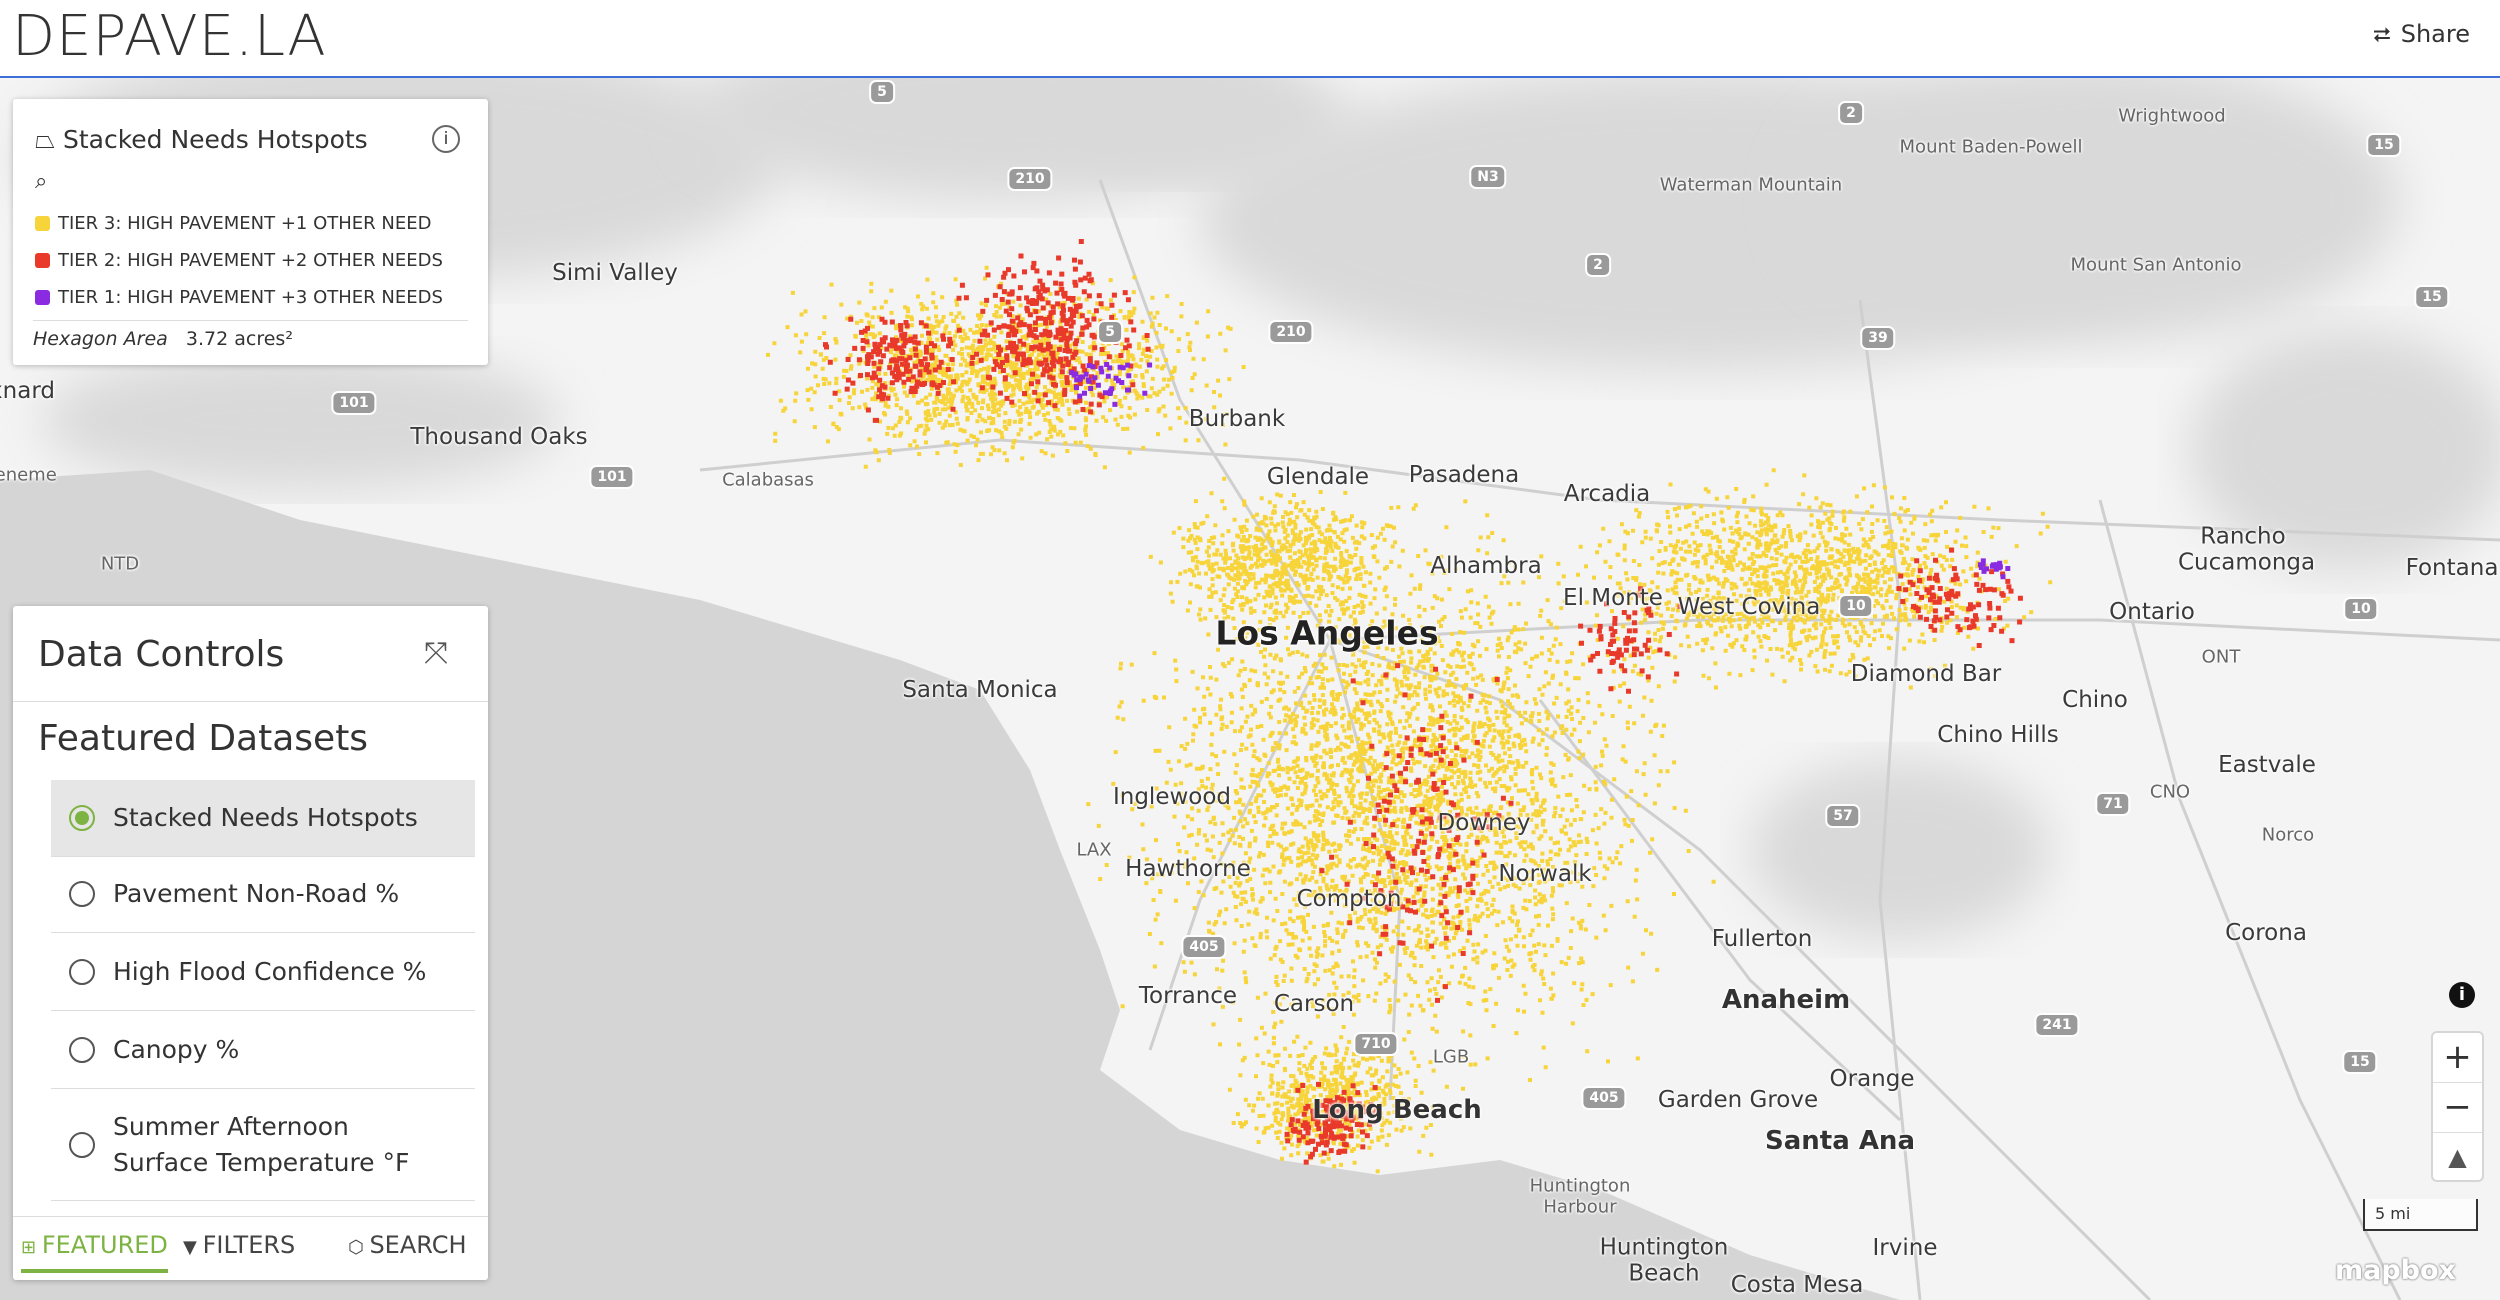 The image size is (2500, 1300). I want to click on place-label: CNO, so click(2170, 792).